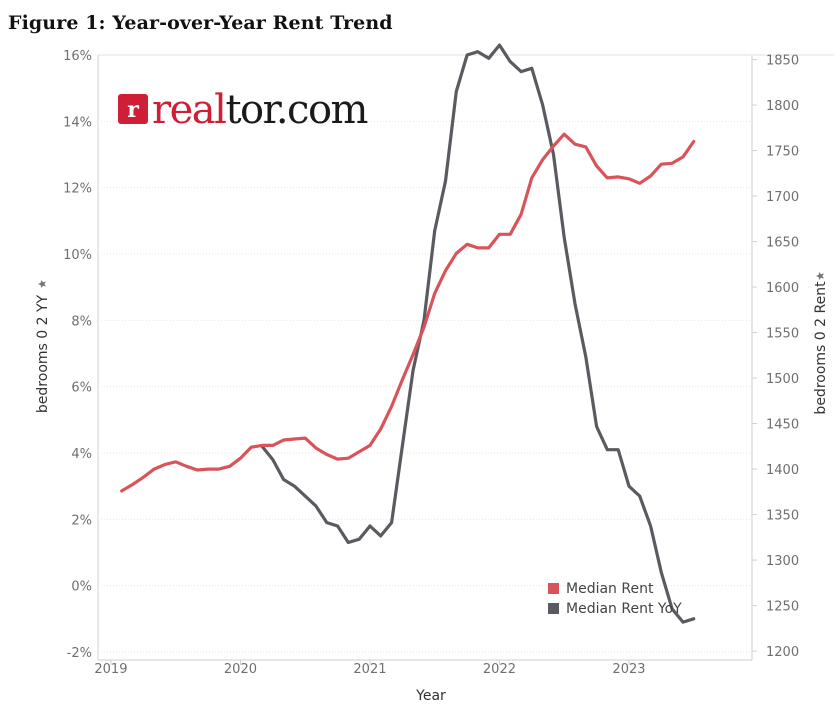 Image resolution: width=839 pixels, height=719 pixels. I want to click on x-tick-label: 2021, so click(369, 669).